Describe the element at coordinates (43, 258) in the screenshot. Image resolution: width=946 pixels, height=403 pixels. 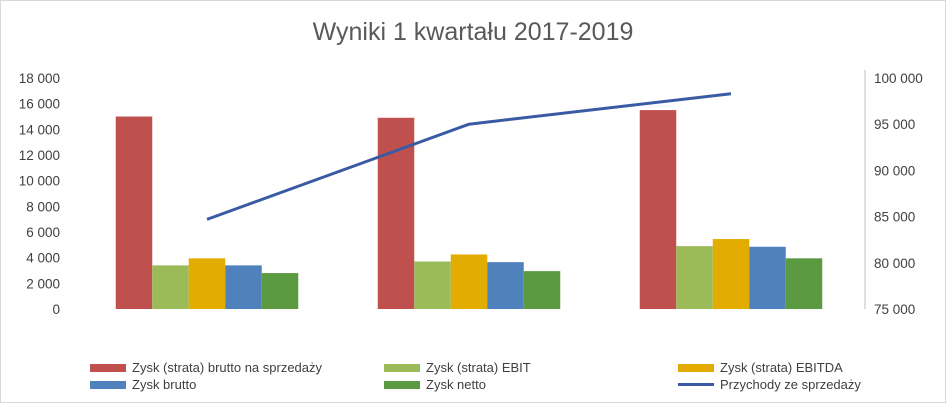
I see `left-tick-label: 4 000` at that location.